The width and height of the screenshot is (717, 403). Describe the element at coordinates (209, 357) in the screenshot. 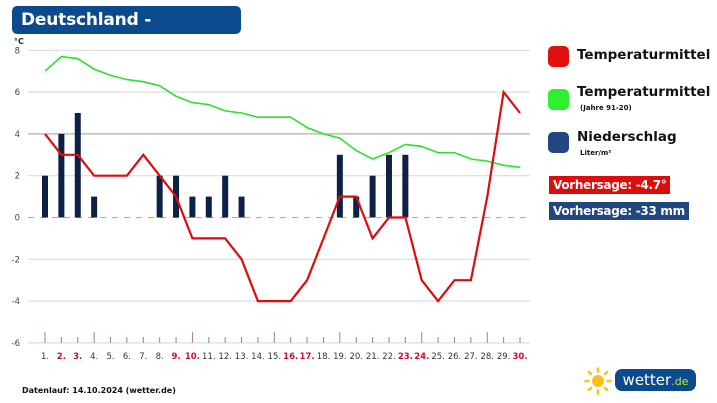

I see `x-tick-label: 11.` at that location.